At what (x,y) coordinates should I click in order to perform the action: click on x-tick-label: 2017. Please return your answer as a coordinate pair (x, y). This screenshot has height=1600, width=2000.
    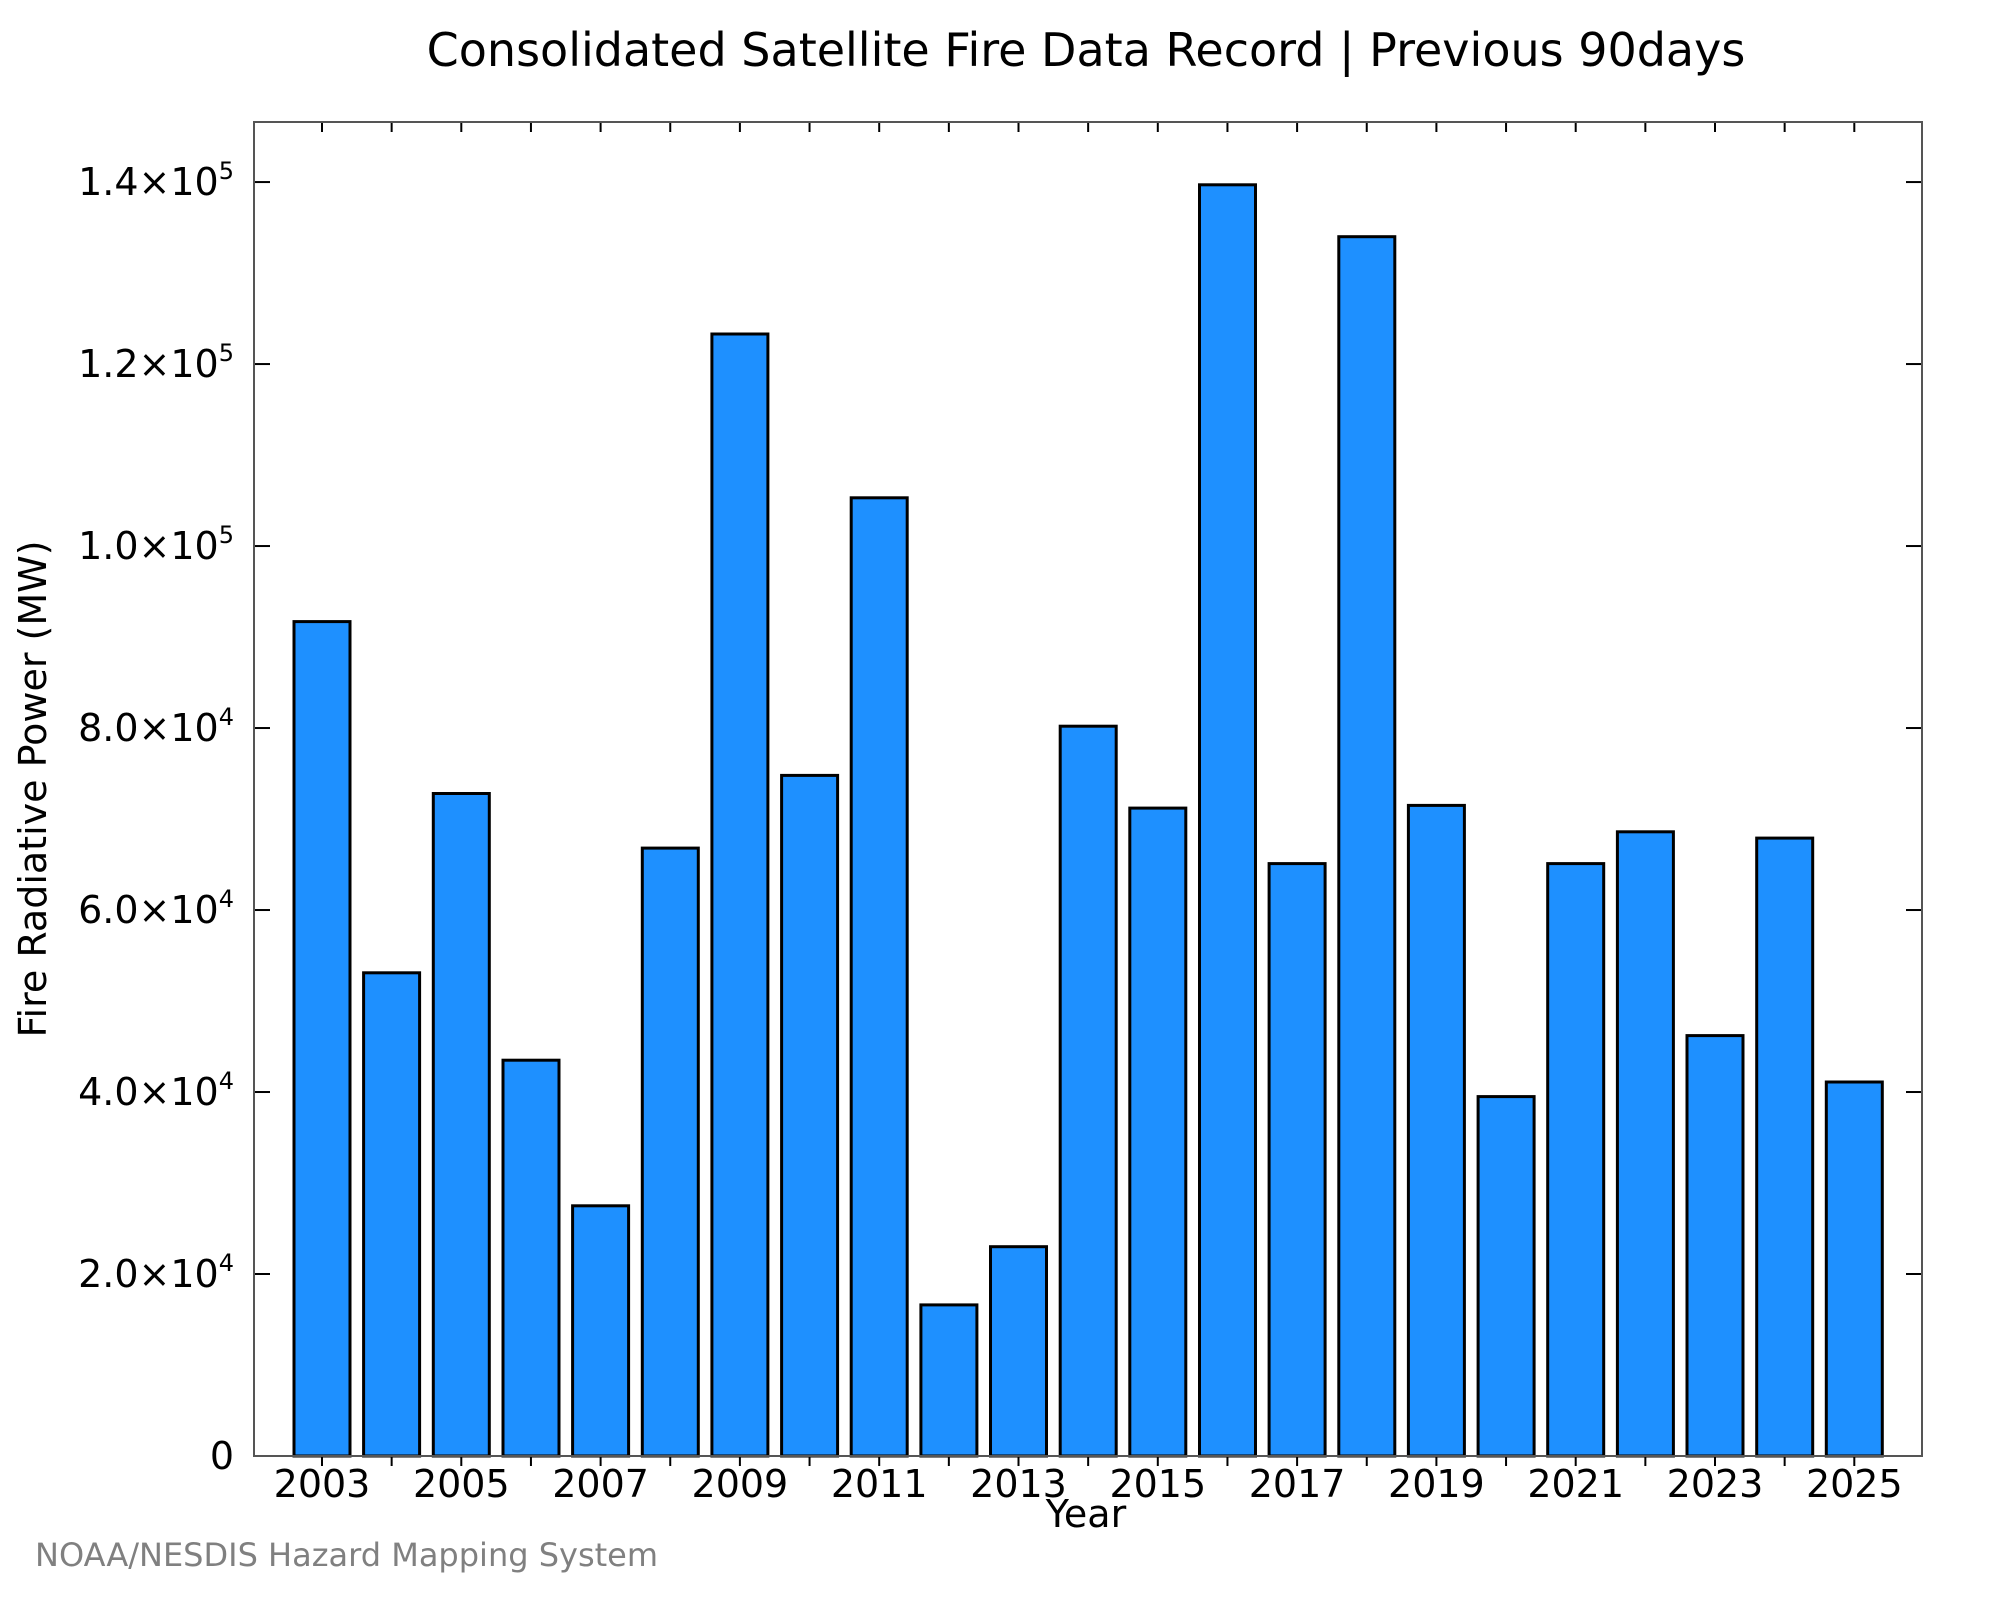
    Looking at the image, I should click on (1297, 1484).